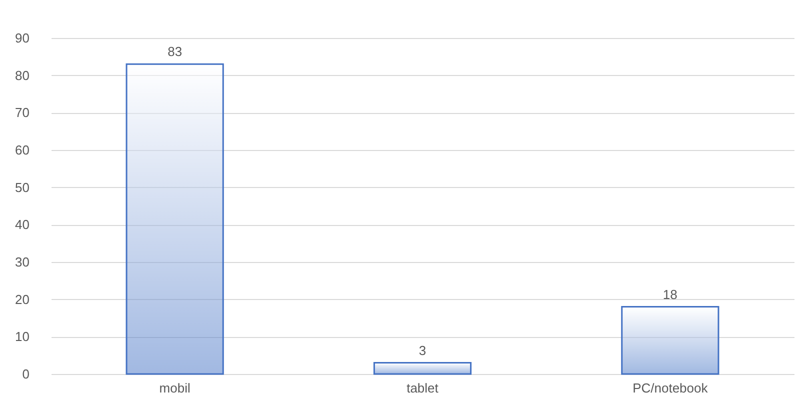  I want to click on y-tick-label: 20, so click(22, 299).